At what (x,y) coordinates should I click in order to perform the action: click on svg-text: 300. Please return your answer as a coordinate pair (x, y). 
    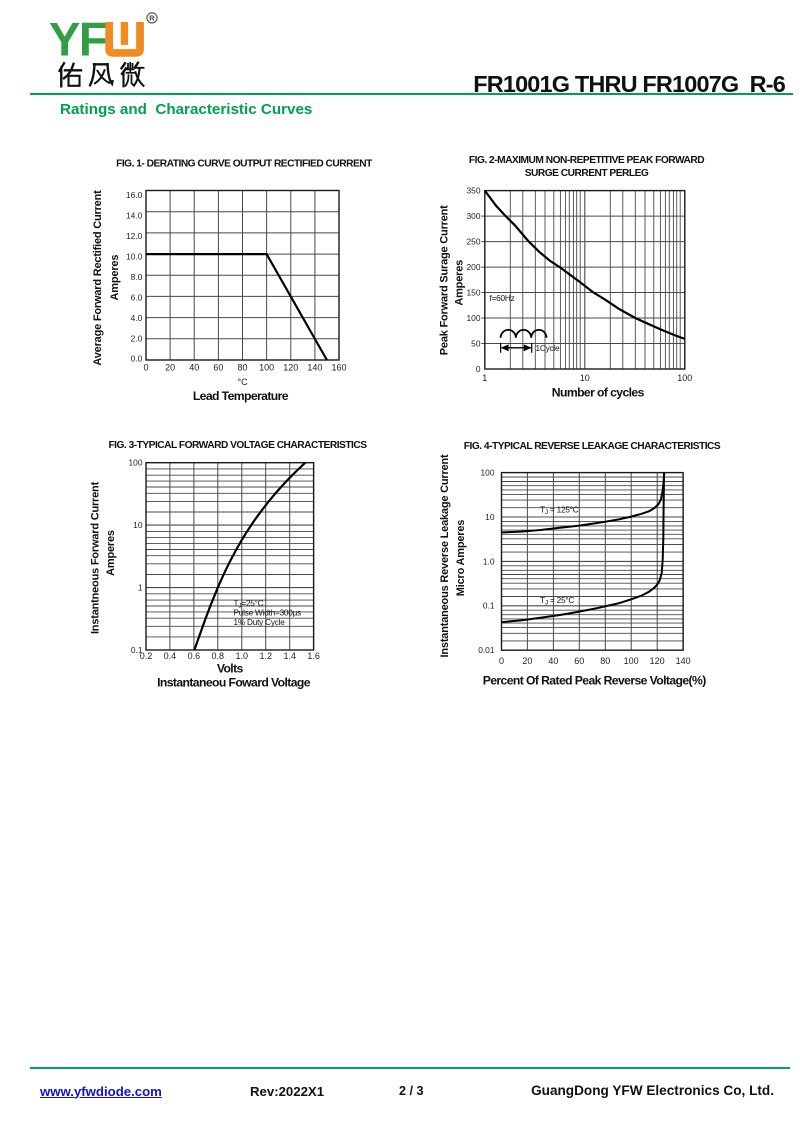
    Looking at the image, I should click on (474, 216).